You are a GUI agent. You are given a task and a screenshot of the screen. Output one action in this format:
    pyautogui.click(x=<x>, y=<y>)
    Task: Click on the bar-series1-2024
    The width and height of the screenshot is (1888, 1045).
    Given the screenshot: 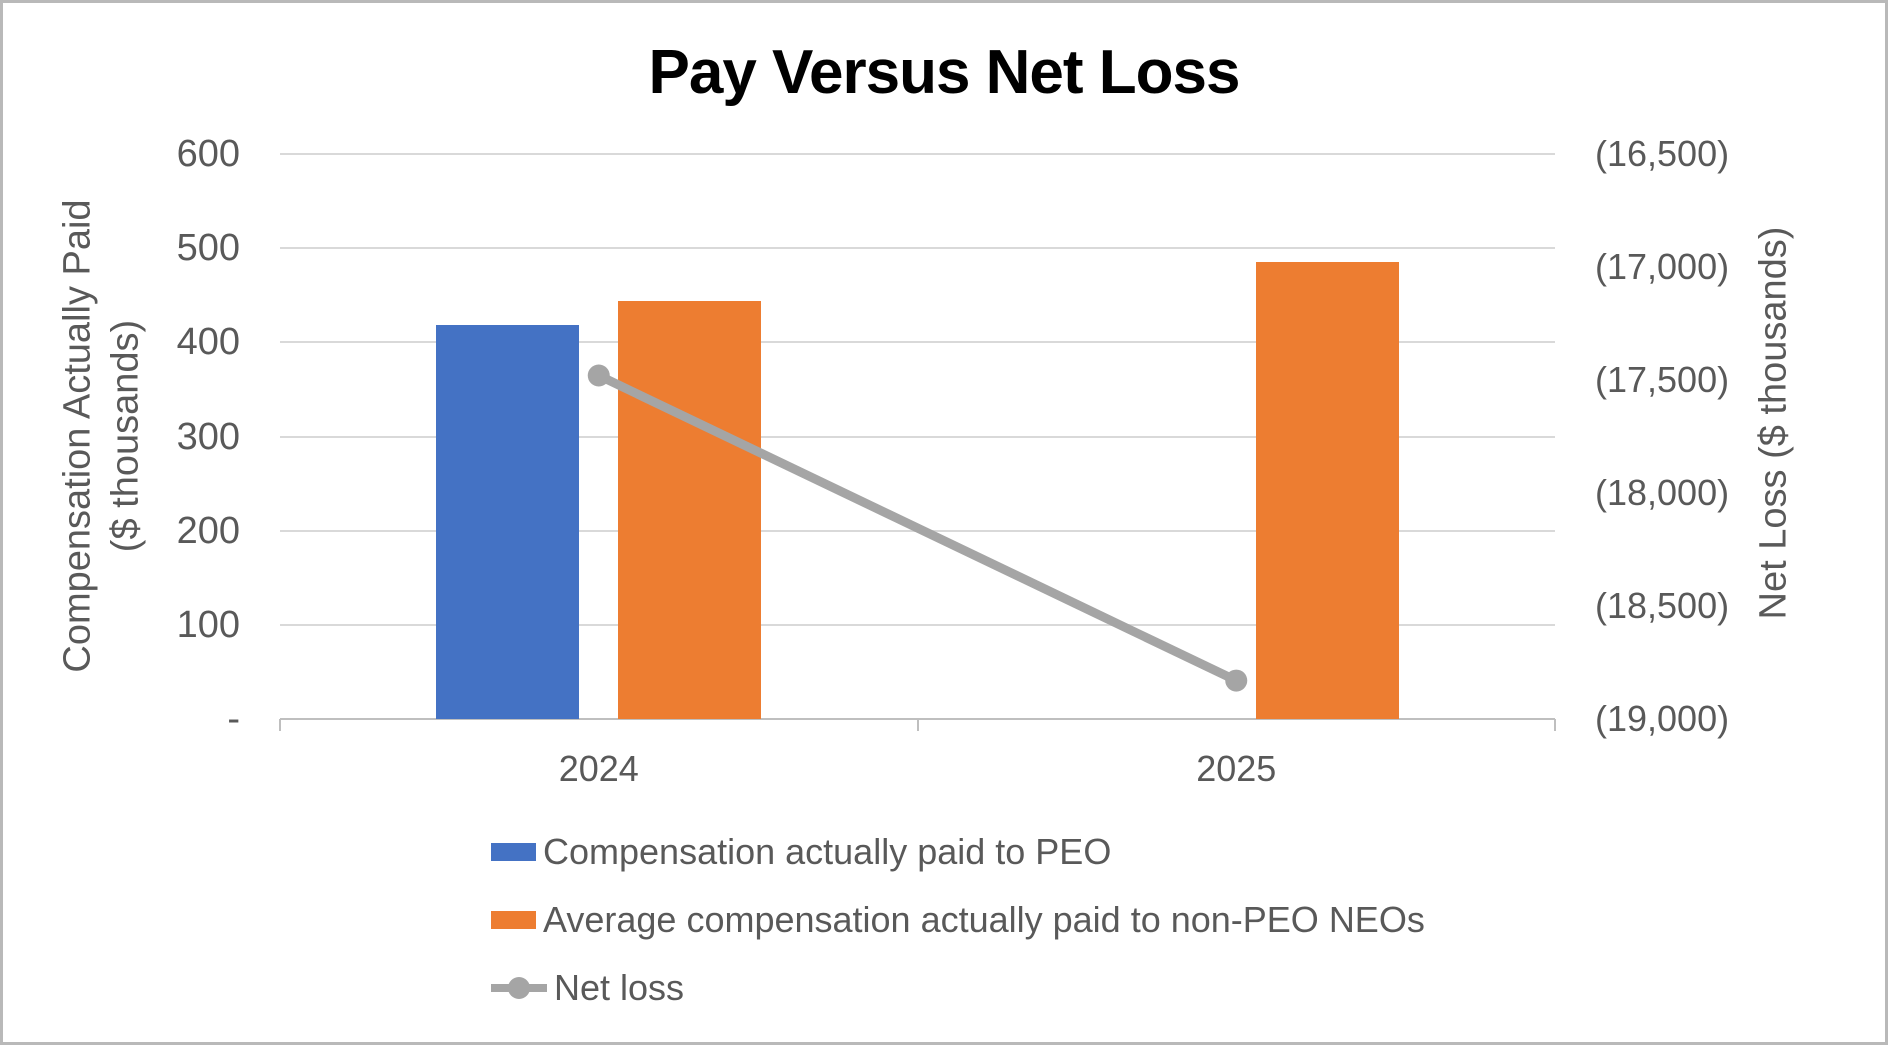 What is the action you would take?
    pyautogui.click(x=508, y=522)
    